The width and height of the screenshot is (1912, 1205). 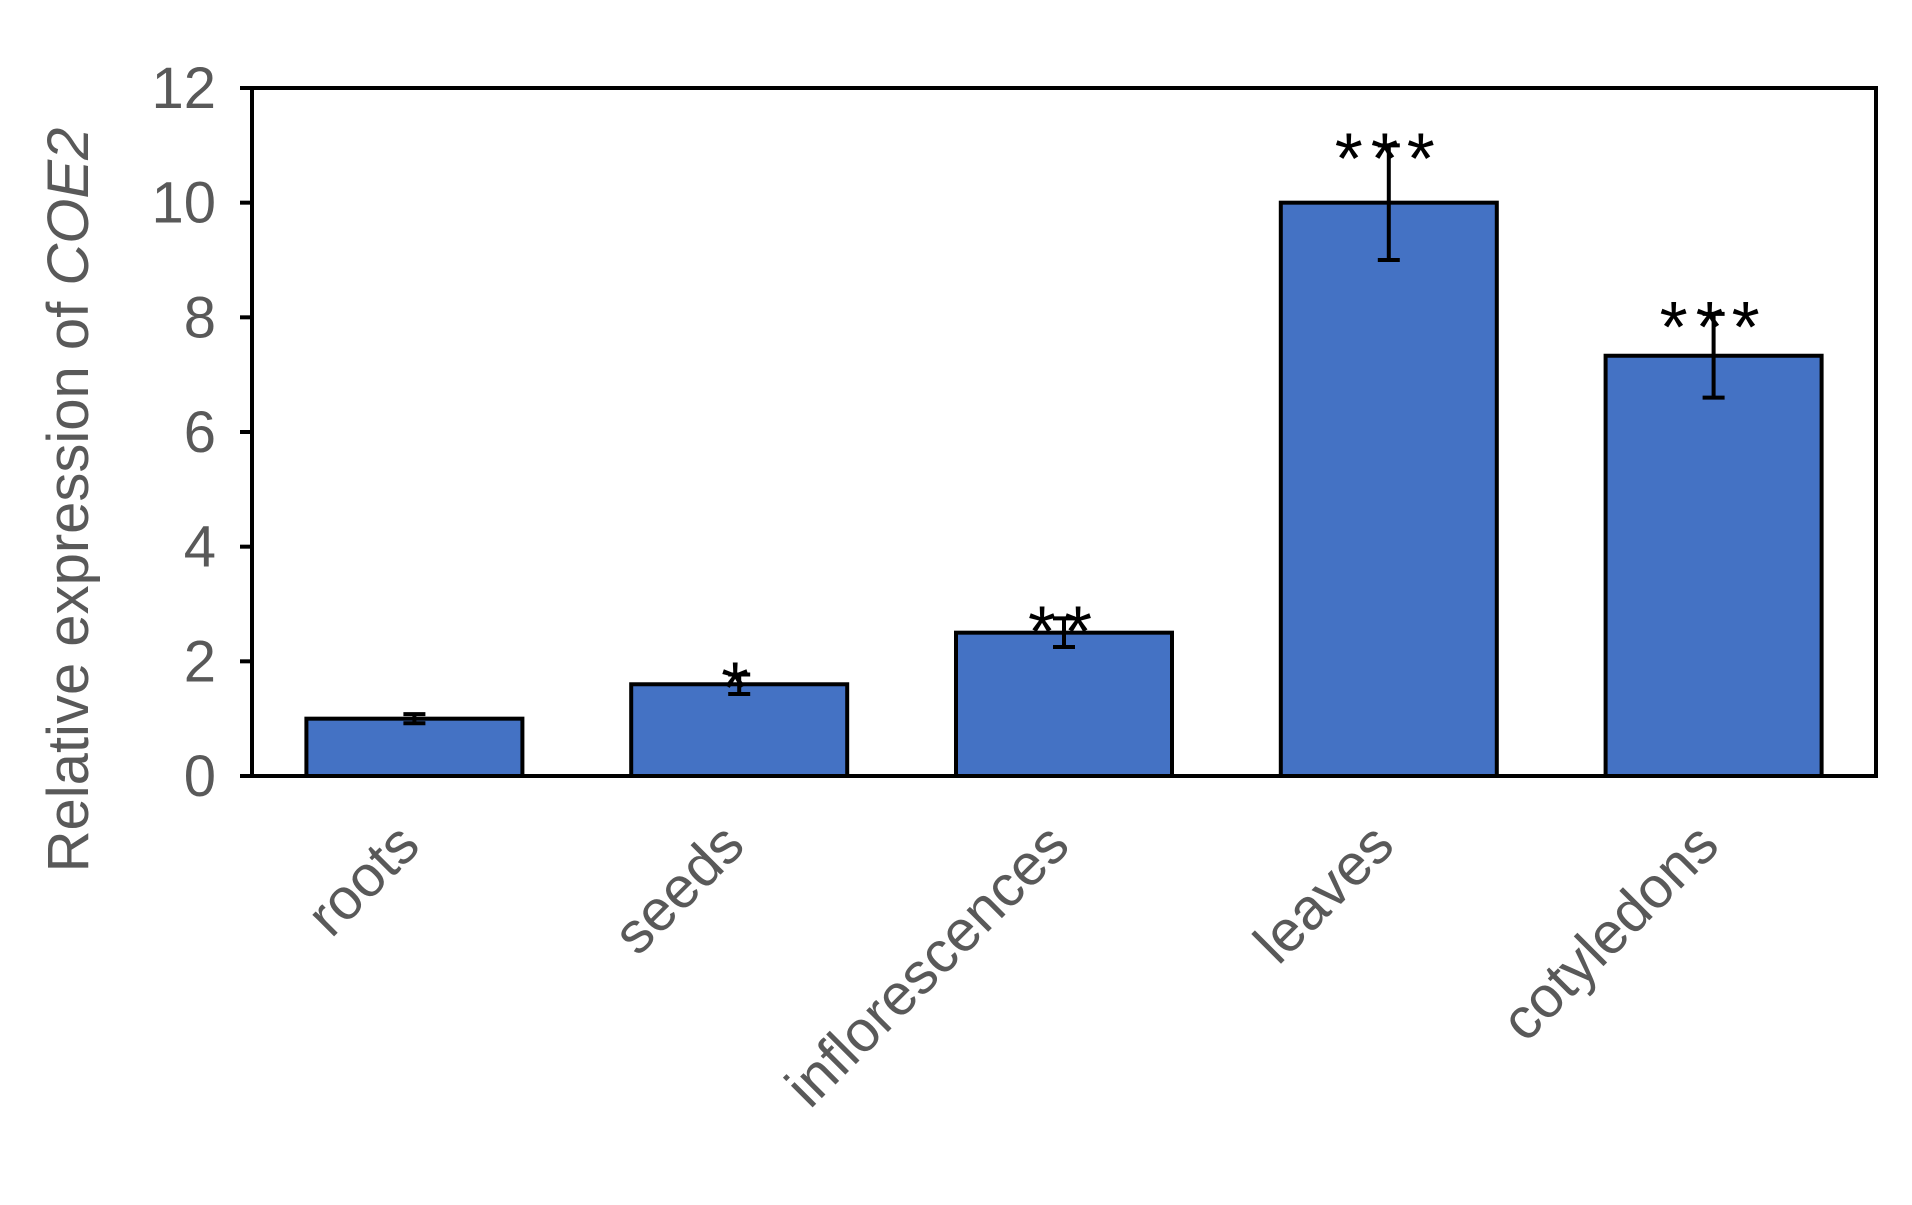 What do you see at coordinates (678, 888) in the screenshot?
I see `x-tick-label-seeds: seeds` at bounding box center [678, 888].